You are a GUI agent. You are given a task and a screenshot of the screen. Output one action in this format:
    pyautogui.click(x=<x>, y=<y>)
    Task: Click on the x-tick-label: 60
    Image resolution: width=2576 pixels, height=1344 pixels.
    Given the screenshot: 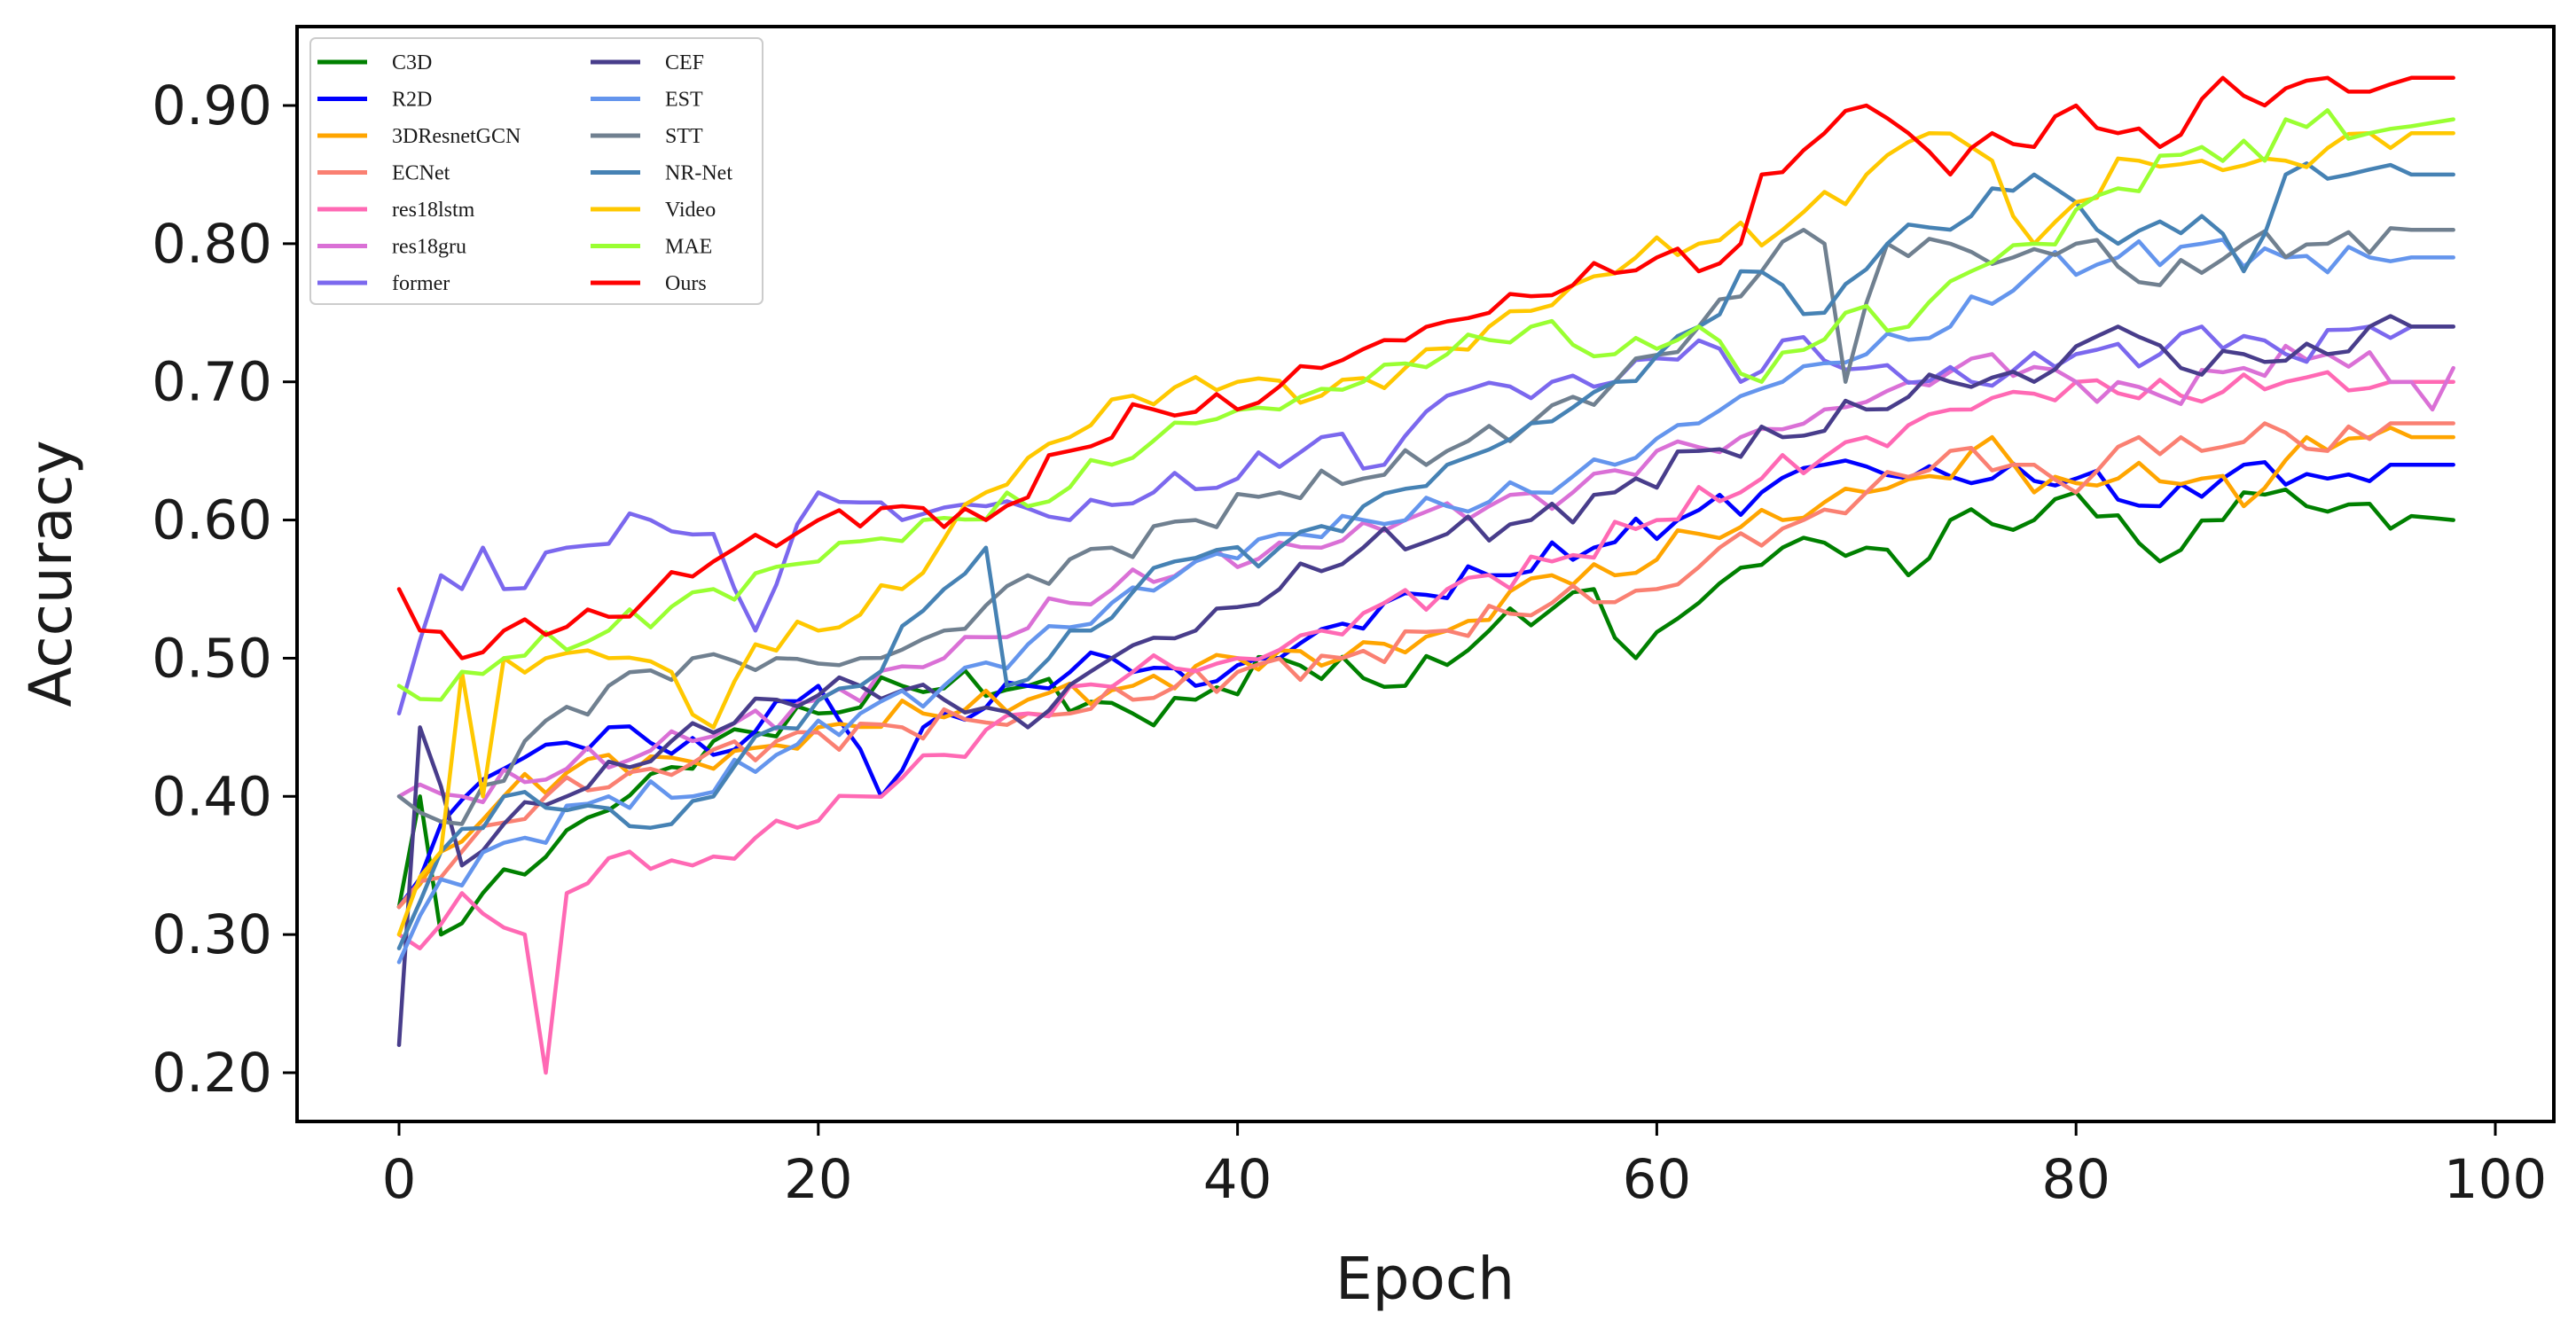 What is the action you would take?
    pyautogui.click(x=1657, y=1179)
    